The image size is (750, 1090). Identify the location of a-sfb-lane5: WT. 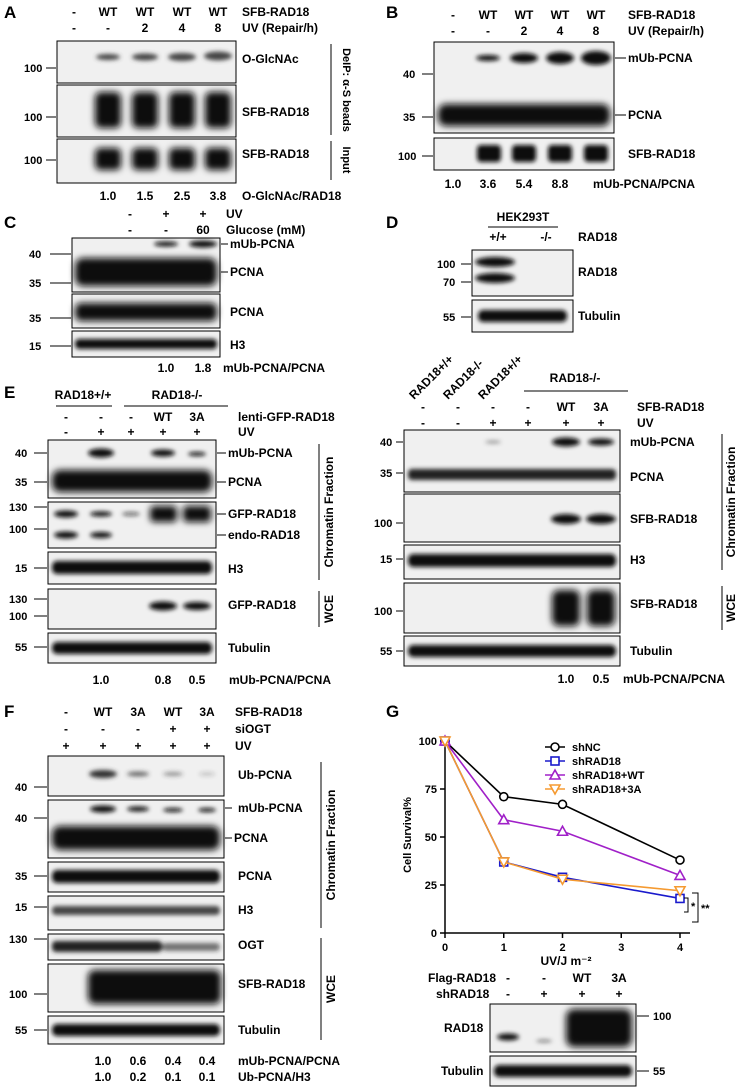
(218, 12).